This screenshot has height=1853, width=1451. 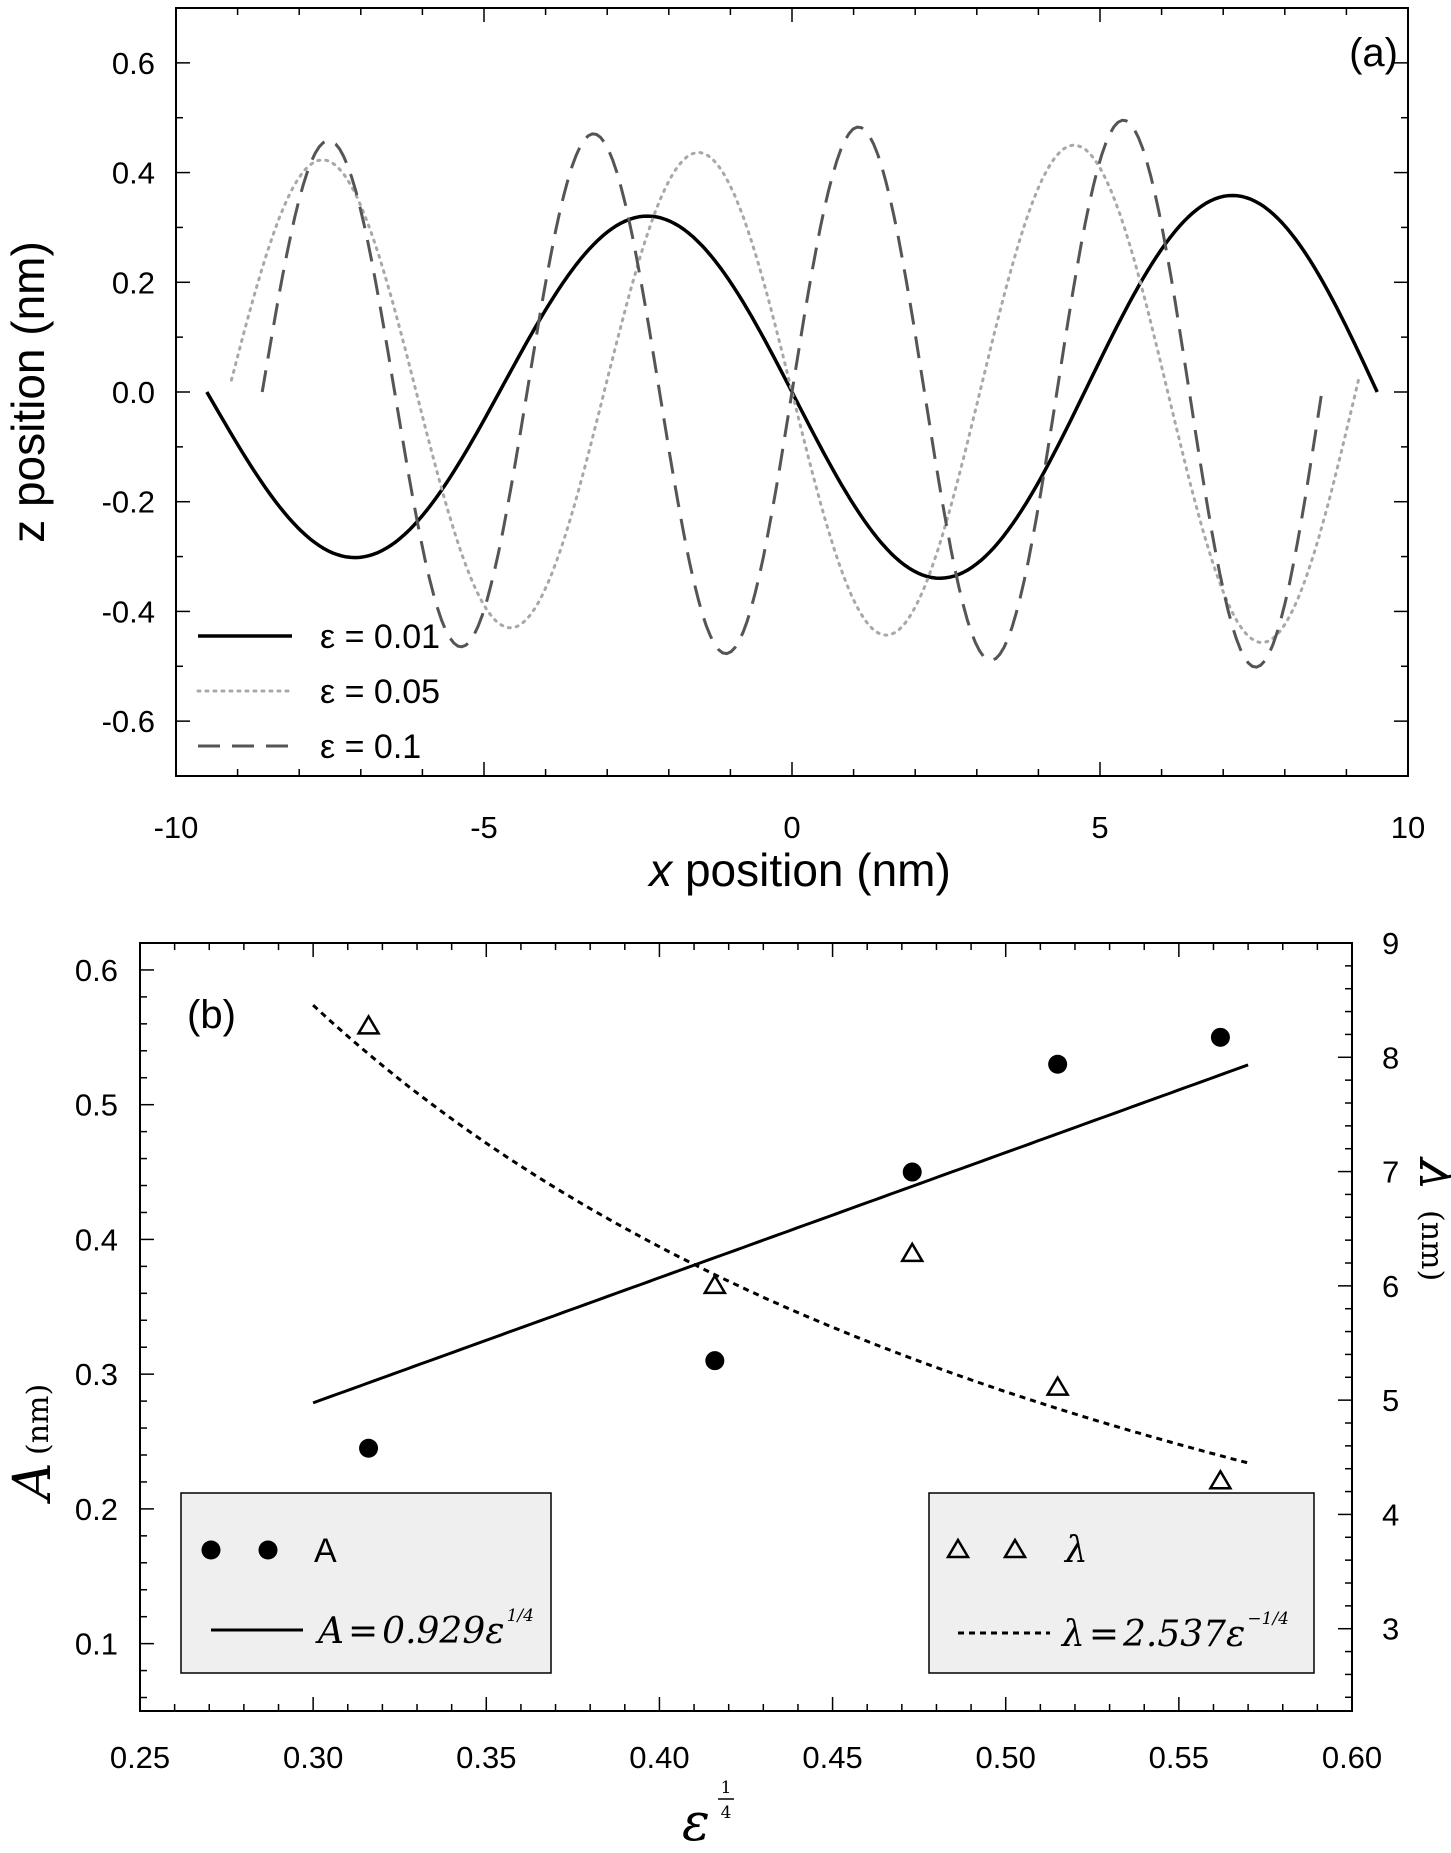 What do you see at coordinates (96, 1644) in the screenshot?
I see `b-y-left-tick-label: 0.1` at bounding box center [96, 1644].